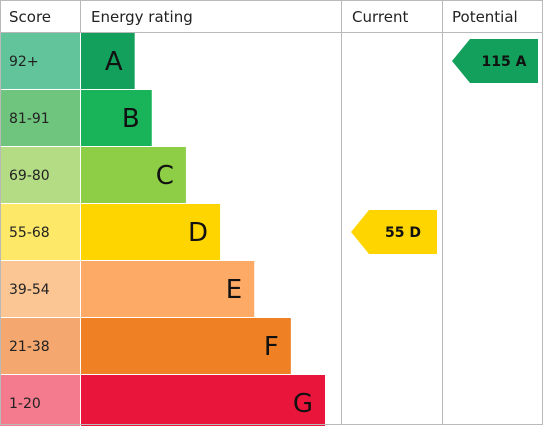 The height and width of the screenshot is (426, 544). Describe the element at coordinates (30, 17) in the screenshot. I see `score-header: Score` at that location.